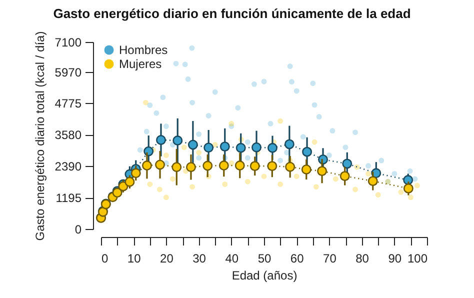 This screenshot has height=298, width=474. Describe the element at coordinates (417, 259) in the screenshot. I see `x-tick-label: 100` at that location.